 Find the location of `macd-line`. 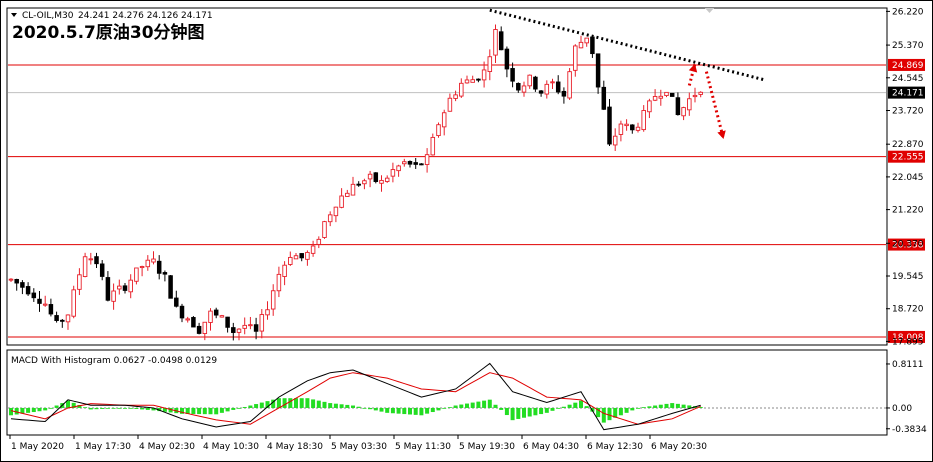

macd-line is located at coordinates (355, 396).